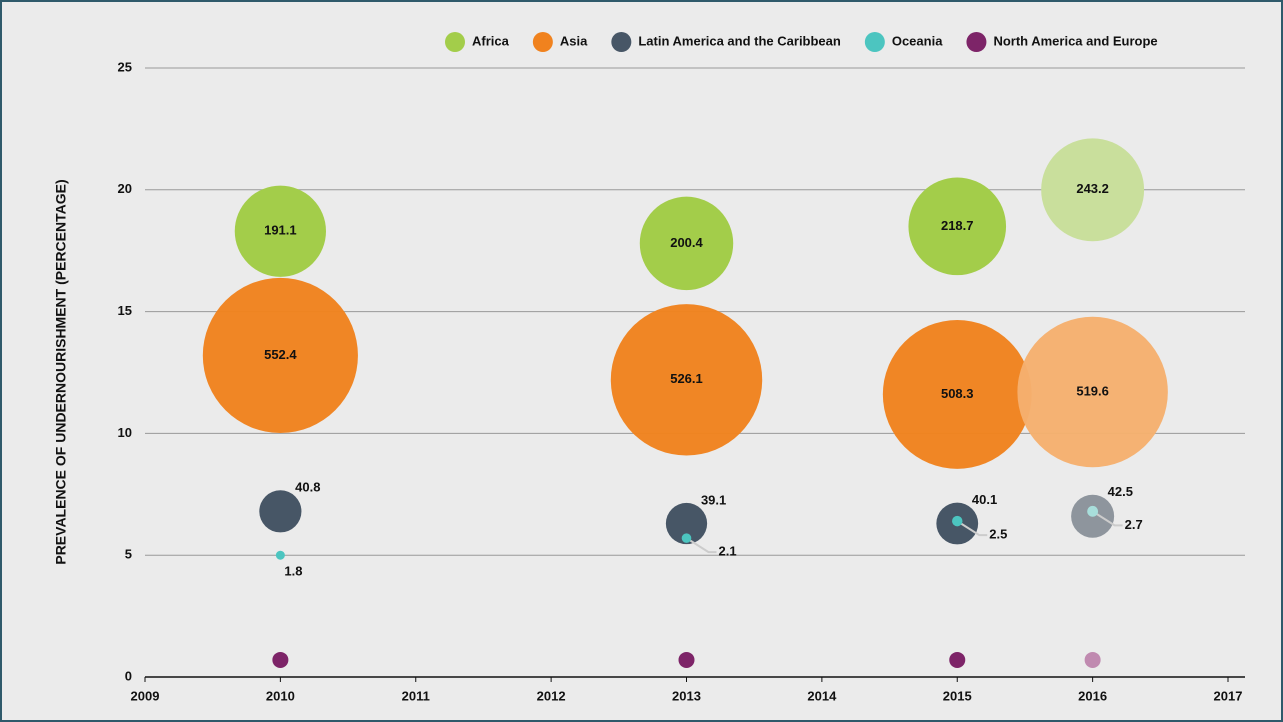  What do you see at coordinates (491, 40) in the screenshot?
I see `legend-label: Africa` at bounding box center [491, 40].